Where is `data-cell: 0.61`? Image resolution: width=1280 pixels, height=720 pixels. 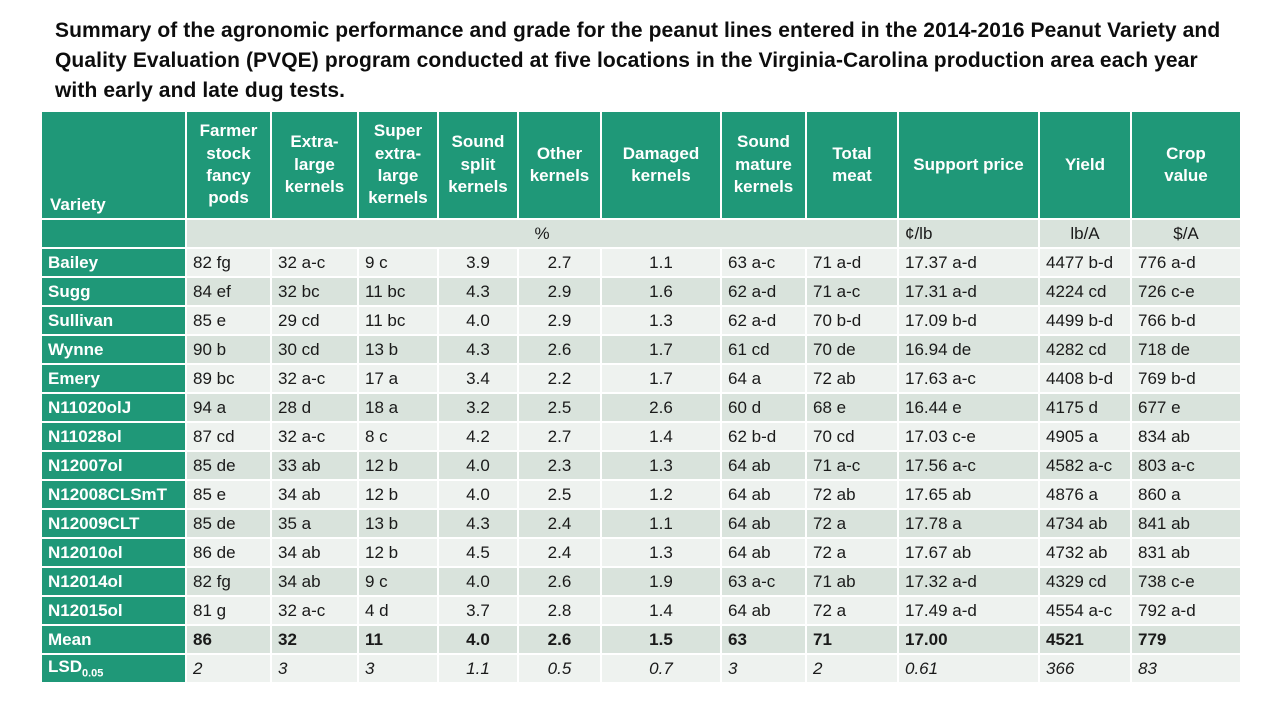 data-cell: 0.61 is located at coordinates (968, 668).